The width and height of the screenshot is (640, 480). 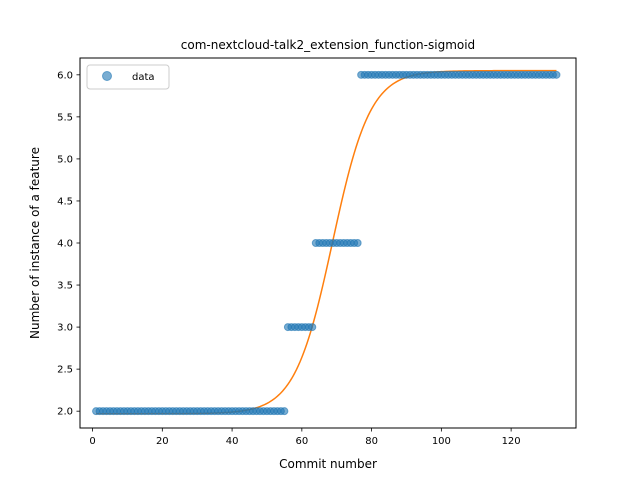 What do you see at coordinates (35, 243) in the screenshot?
I see `y-axis-label: Number of instance of a feature` at bounding box center [35, 243].